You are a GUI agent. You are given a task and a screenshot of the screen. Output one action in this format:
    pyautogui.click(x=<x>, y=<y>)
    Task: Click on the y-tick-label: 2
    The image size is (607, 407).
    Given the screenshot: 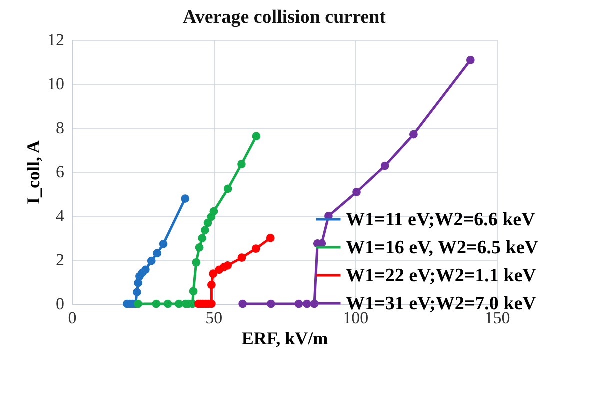 What is the action you would take?
    pyautogui.click(x=60, y=260)
    